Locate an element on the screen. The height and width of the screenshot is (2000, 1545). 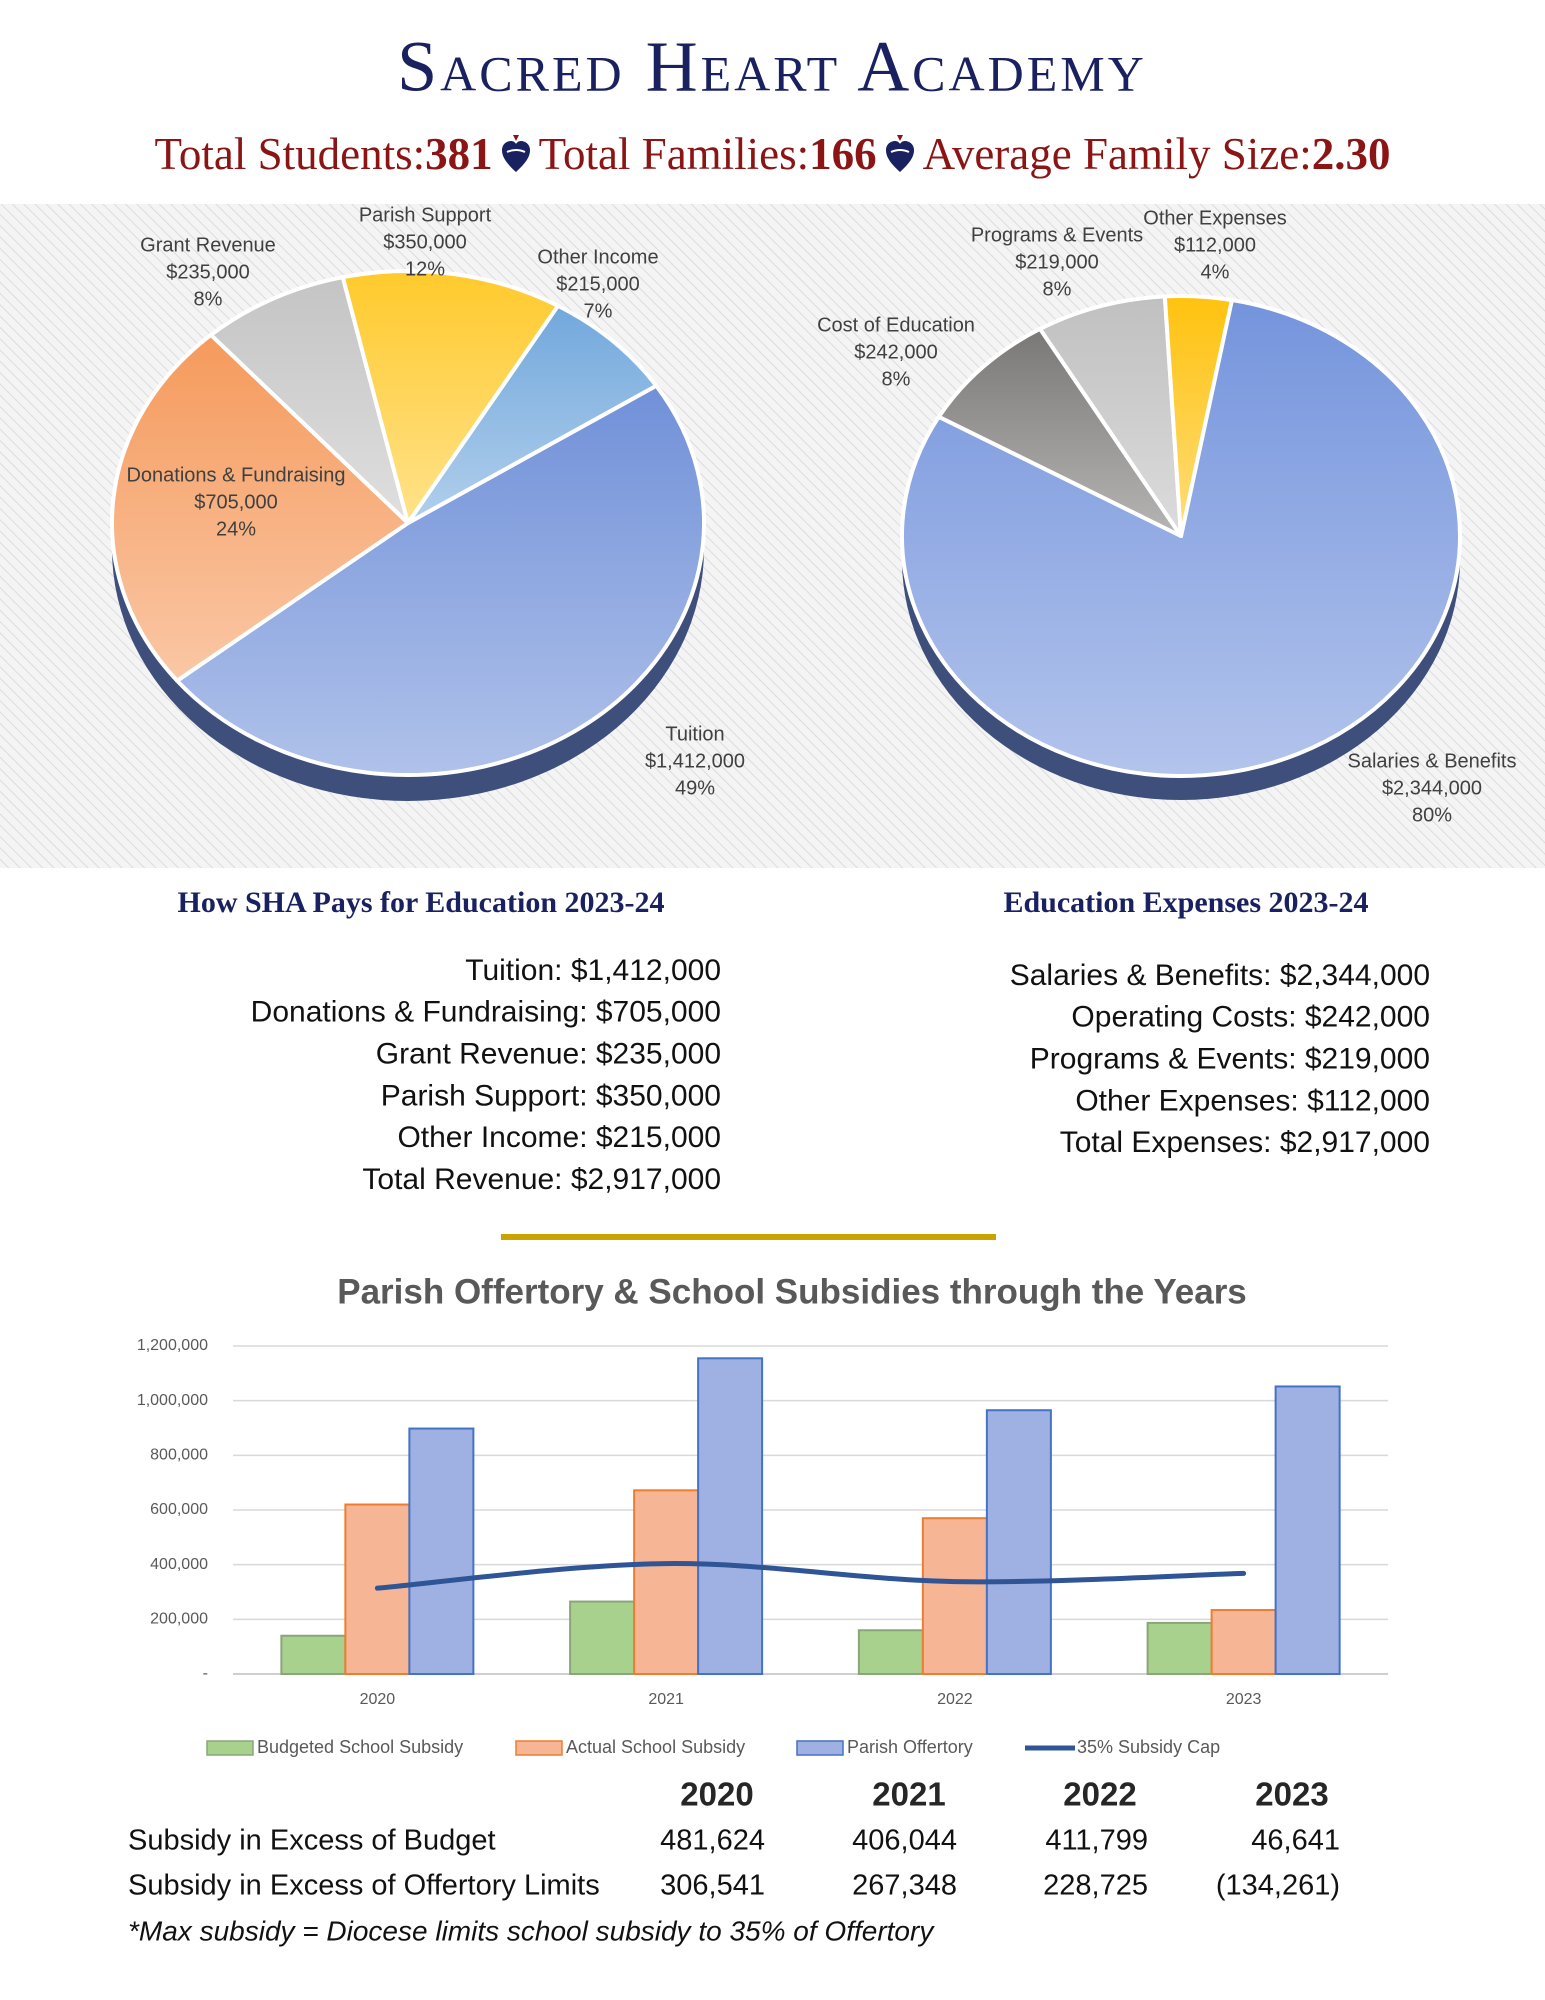
table-header: 2021 is located at coordinates (908, 1794).